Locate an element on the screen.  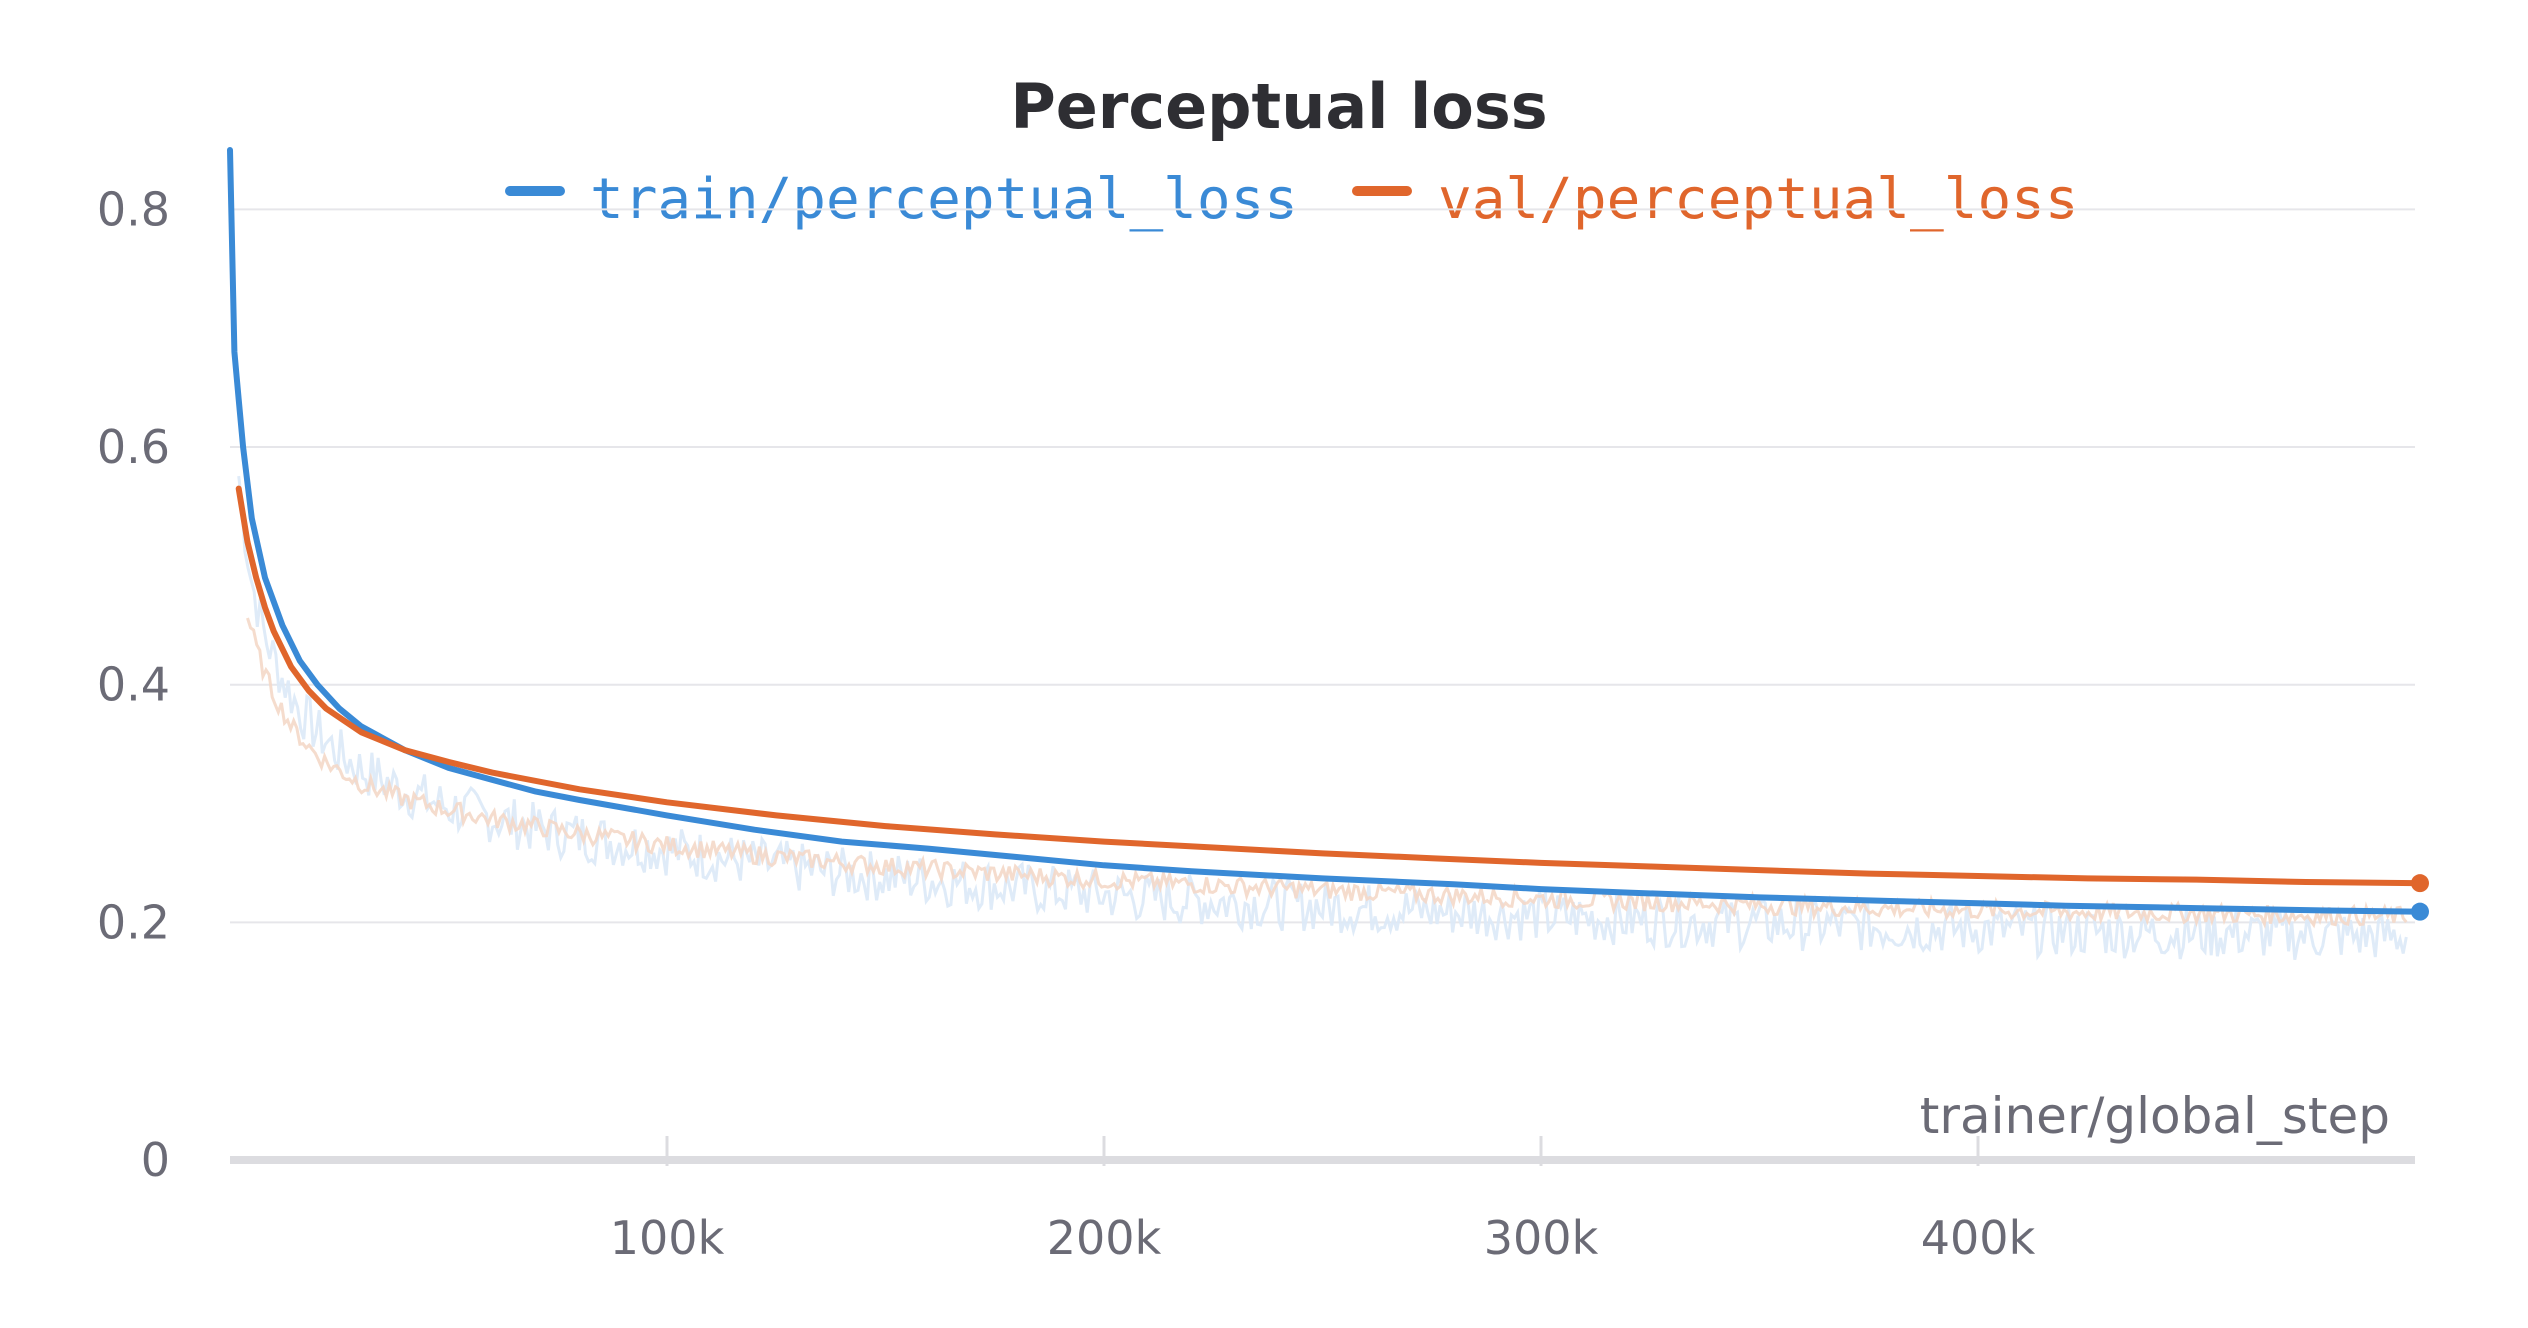
x-axis: 100k 200k 300k 400k is located at coordinates (1322, 1200).